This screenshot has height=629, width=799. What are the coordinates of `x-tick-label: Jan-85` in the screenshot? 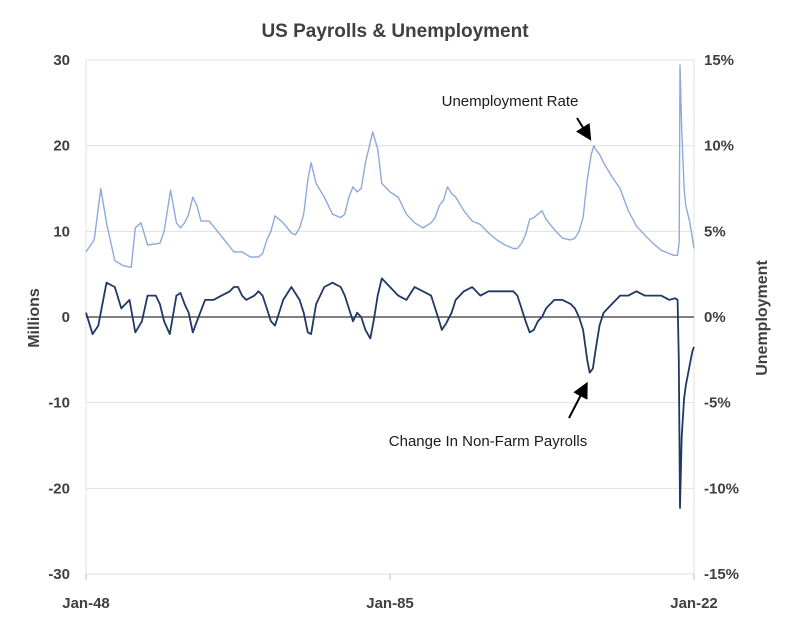 It's located at (390, 603).